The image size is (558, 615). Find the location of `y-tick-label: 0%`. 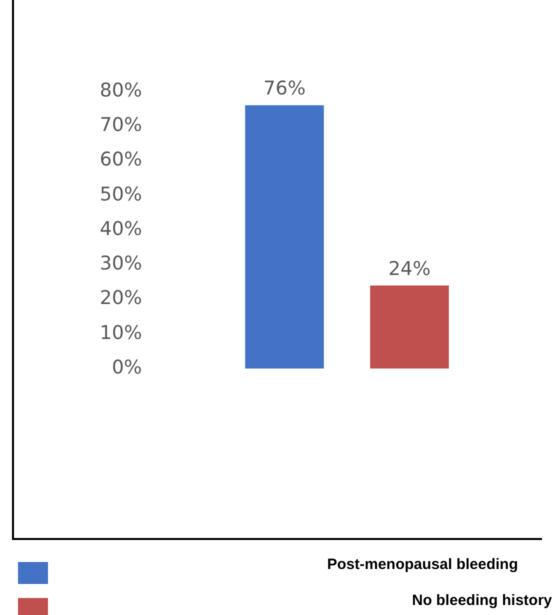

y-tick-label: 0% is located at coordinates (127, 367).